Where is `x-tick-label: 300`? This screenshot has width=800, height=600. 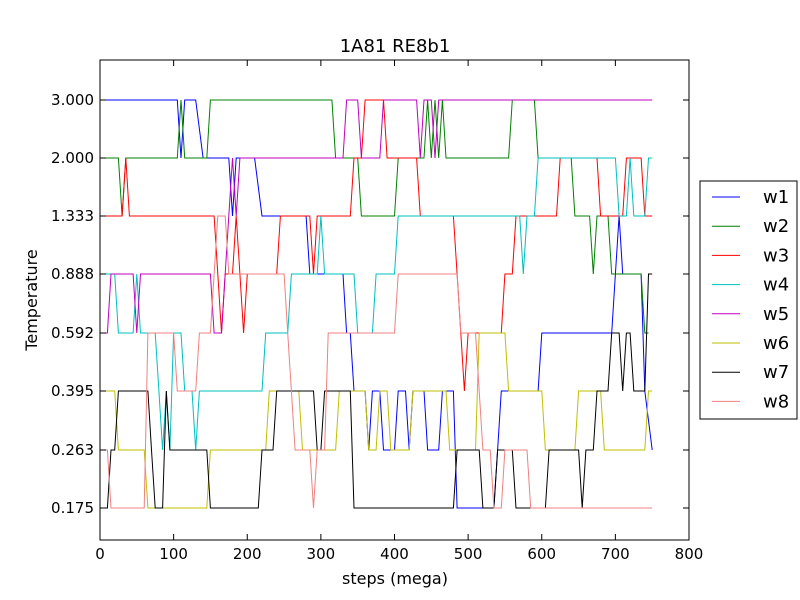
x-tick-label: 300 is located at coordinates (321, 554).